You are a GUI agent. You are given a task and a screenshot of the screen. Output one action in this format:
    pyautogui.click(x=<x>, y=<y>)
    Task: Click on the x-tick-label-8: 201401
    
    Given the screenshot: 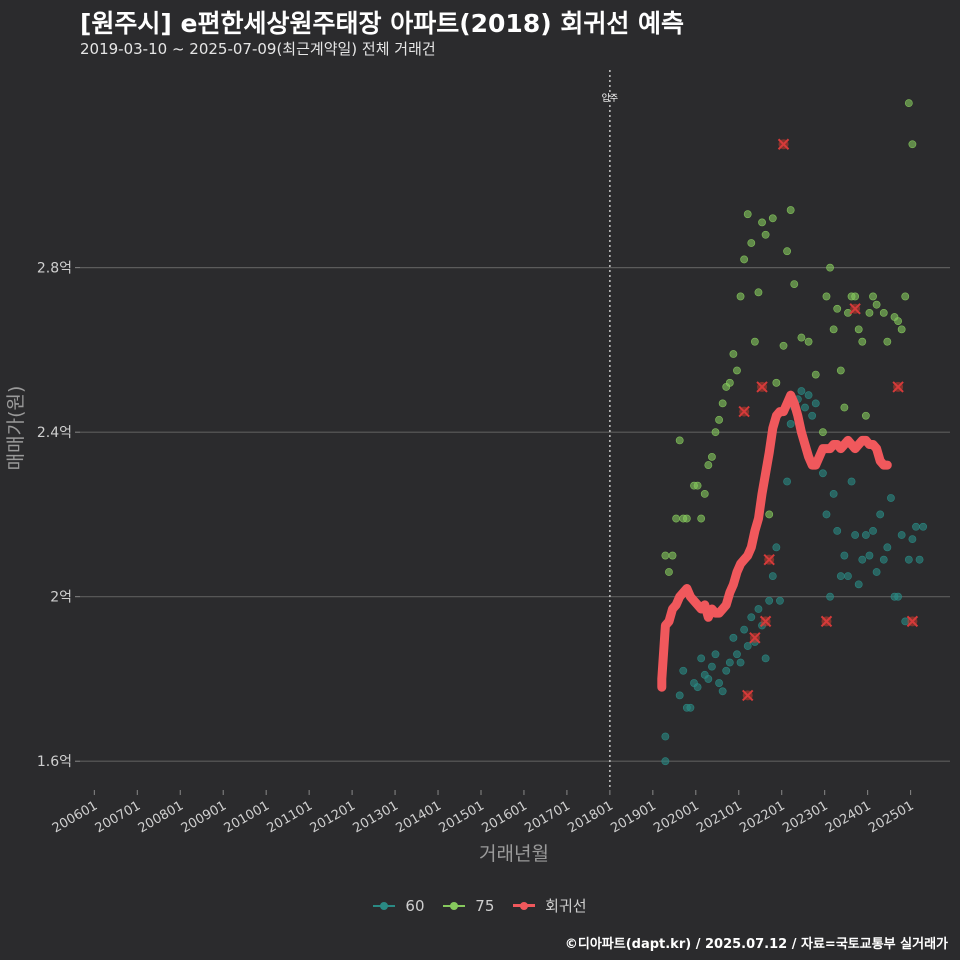 What is the action you would take?
    pyautogui.click(x=419, y=817)
    